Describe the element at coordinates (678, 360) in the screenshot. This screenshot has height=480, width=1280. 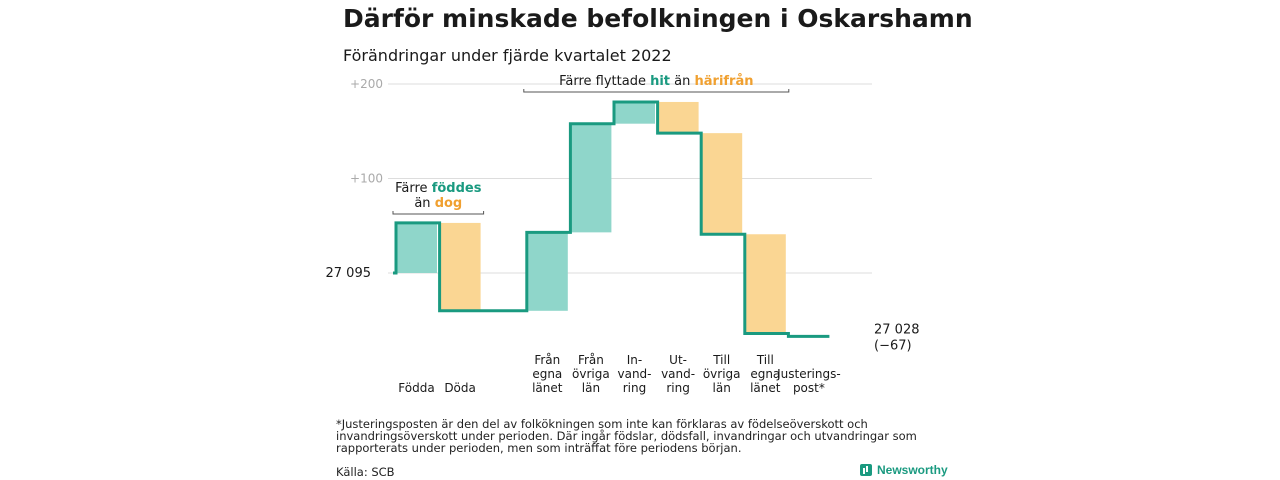
I see `category-label: Ut-` at that location.